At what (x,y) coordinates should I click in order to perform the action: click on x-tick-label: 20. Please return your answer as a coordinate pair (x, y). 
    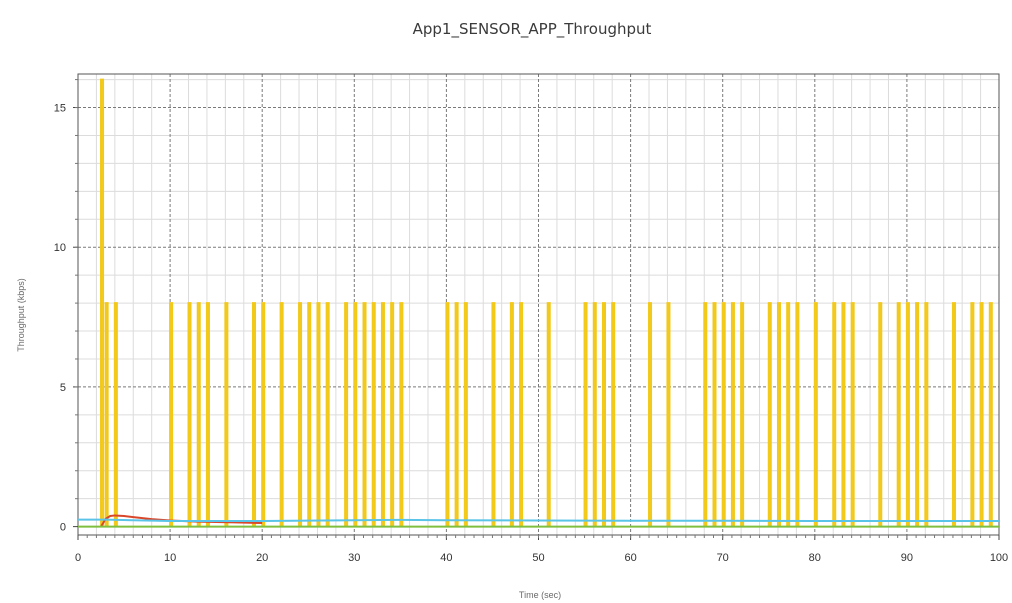
    Looking at the image, I should click on (262, 558).